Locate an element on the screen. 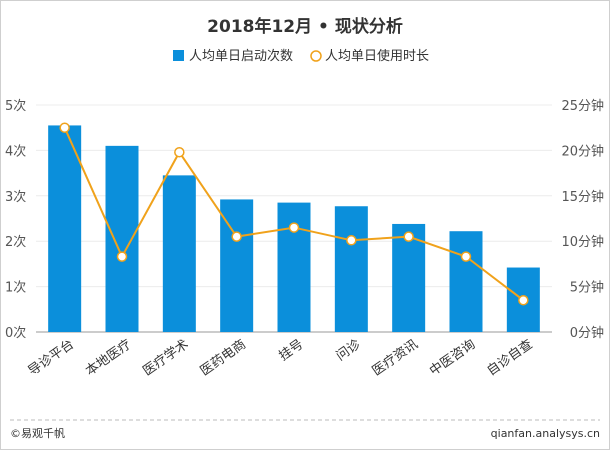 This screenshot has height=450, width=610. category-label: 导诊平台 is located at coordinates (51, 358).